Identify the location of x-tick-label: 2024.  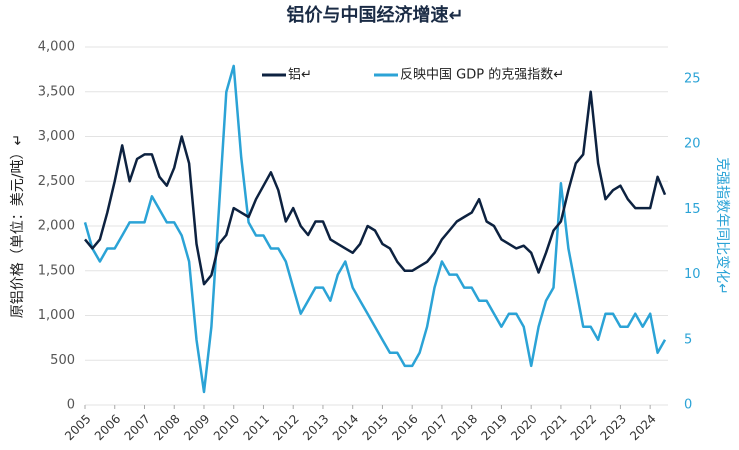
(642, 427).